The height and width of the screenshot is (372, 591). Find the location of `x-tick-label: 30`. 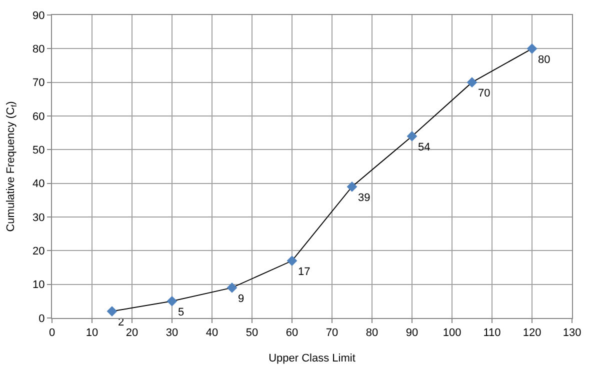

x-tick-label: 30 is located at coordinates (172, 333).